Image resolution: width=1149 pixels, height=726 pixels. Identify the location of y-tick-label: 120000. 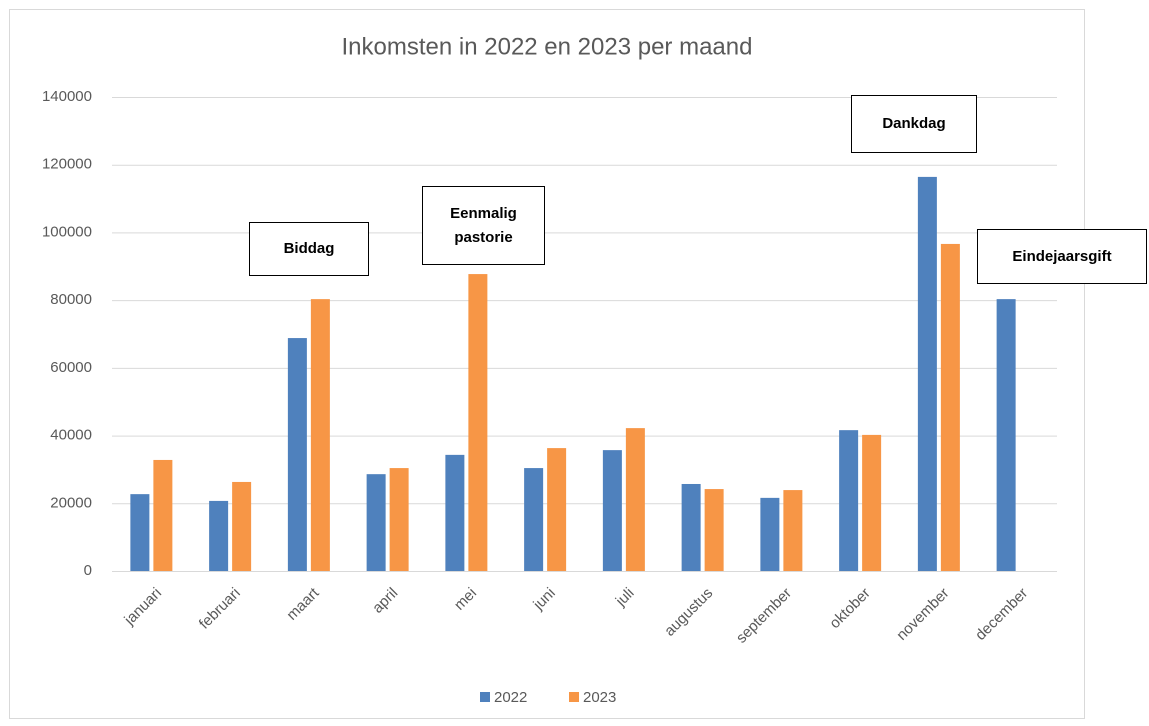
(67, 164).